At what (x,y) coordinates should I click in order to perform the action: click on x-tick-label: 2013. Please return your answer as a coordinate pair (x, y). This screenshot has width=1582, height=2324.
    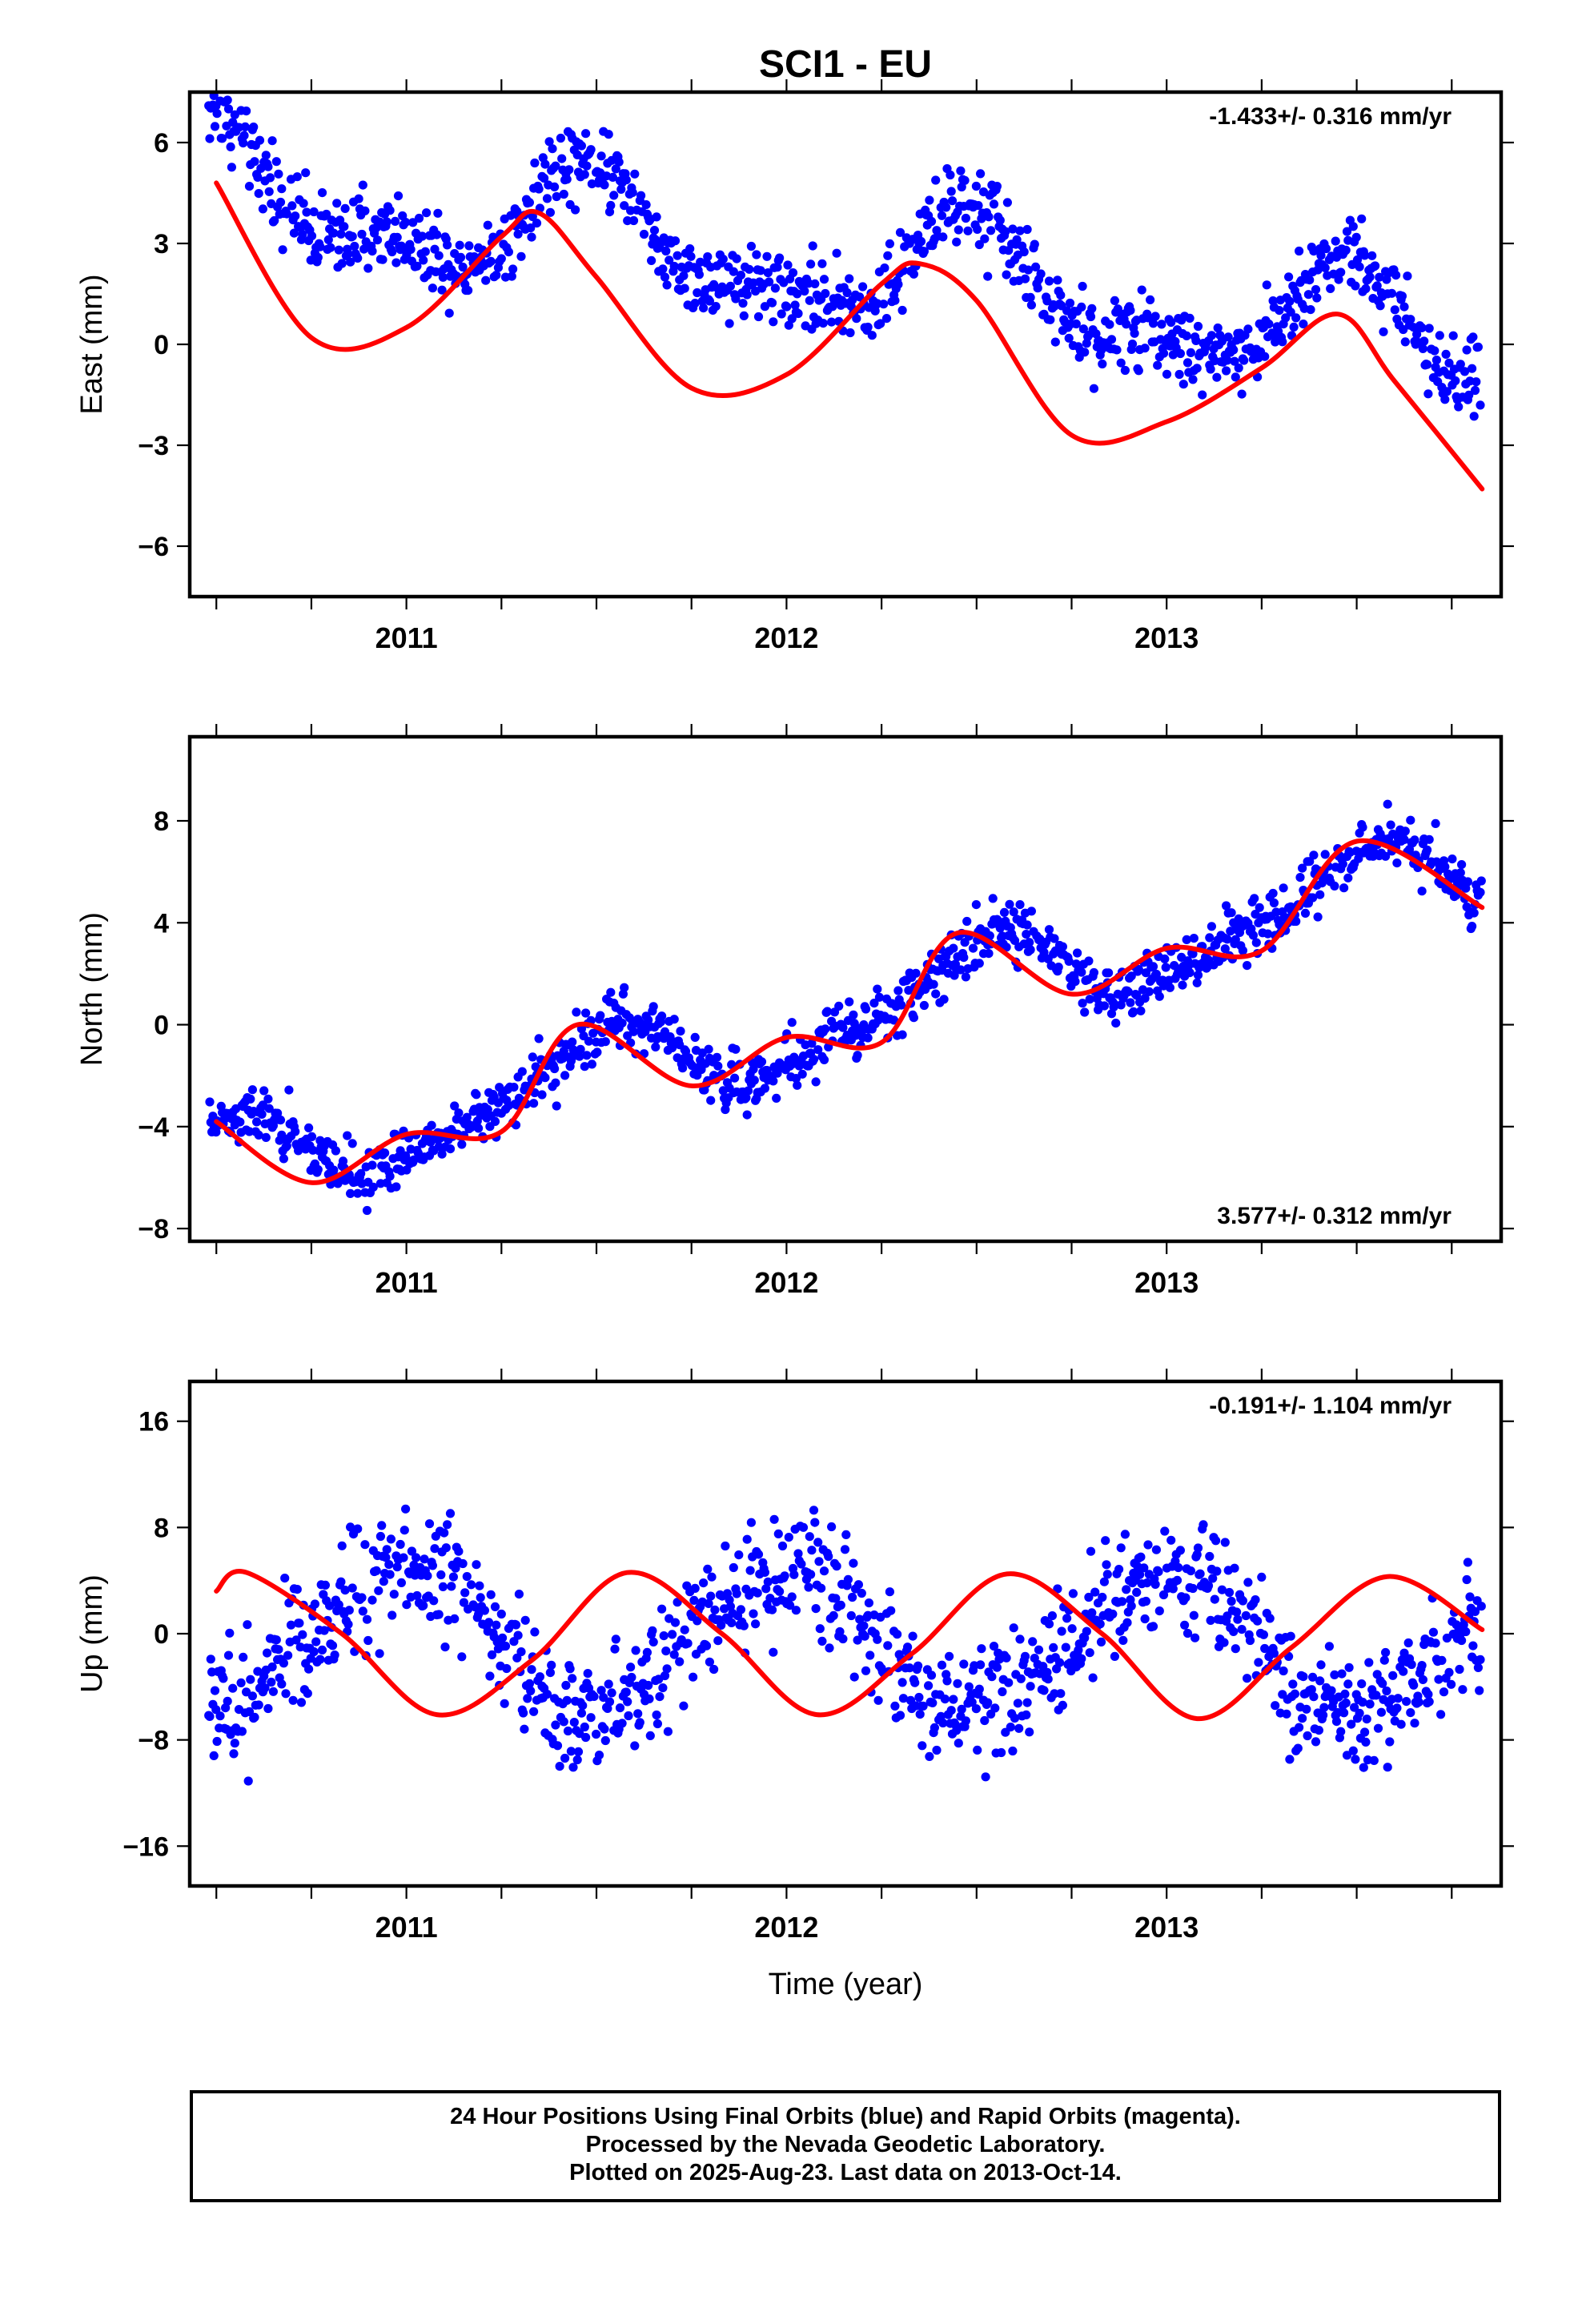
    Looking at the image, I should click on (1166, 1927).